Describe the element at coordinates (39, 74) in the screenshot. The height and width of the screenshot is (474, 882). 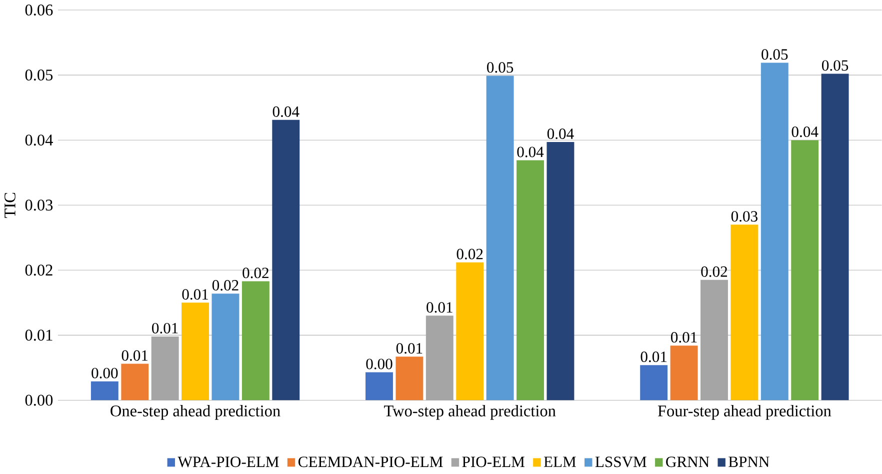
I see `y-tick-label: 0.05` at that location.